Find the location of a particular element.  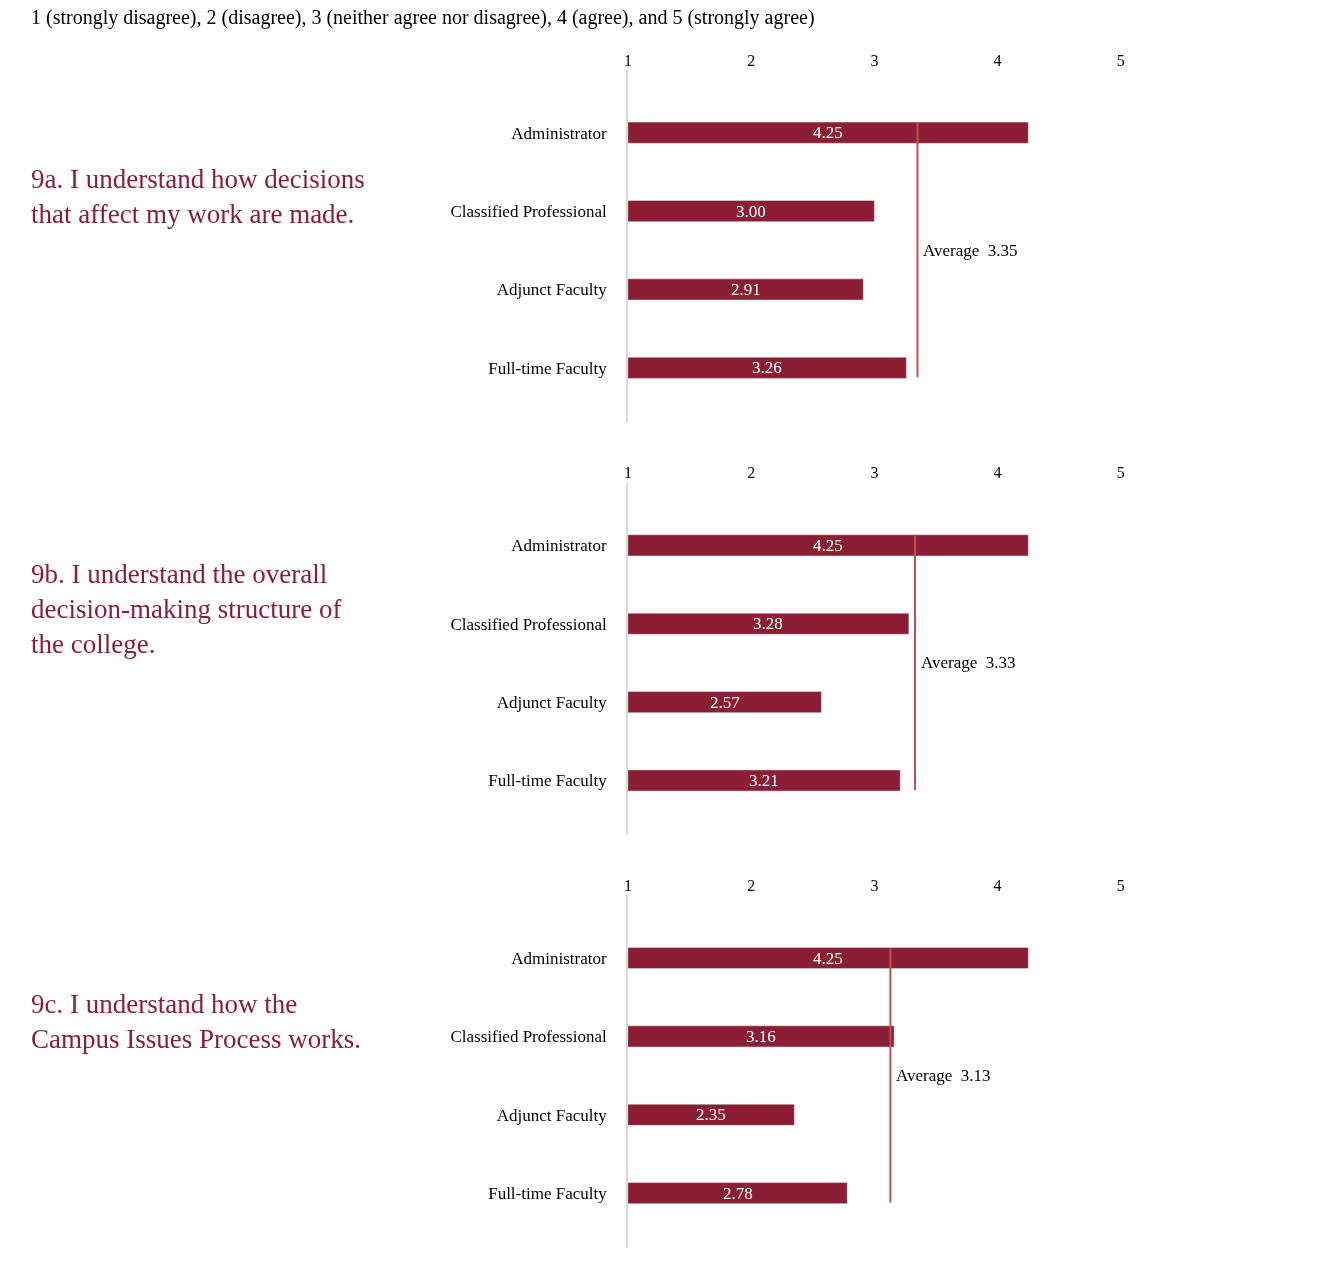

data-label: 2.91 is located at coordinates (746, 289).